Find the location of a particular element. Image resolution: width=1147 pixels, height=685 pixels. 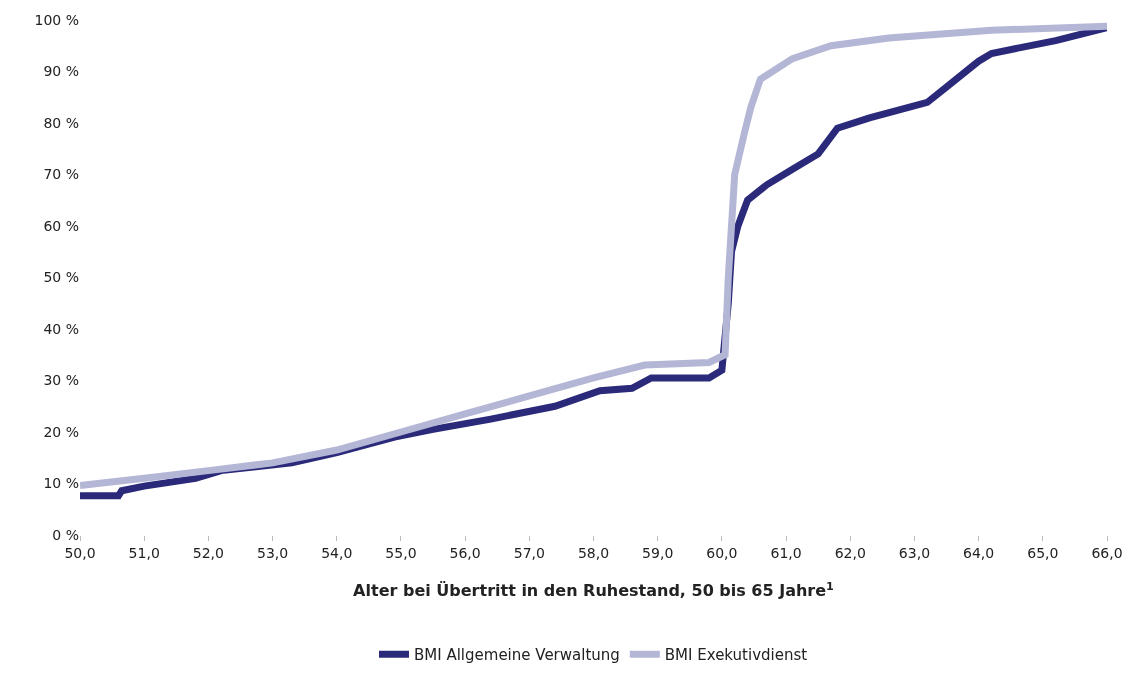

x-tick-label: 53,0 is located at coordinates (272, 552).